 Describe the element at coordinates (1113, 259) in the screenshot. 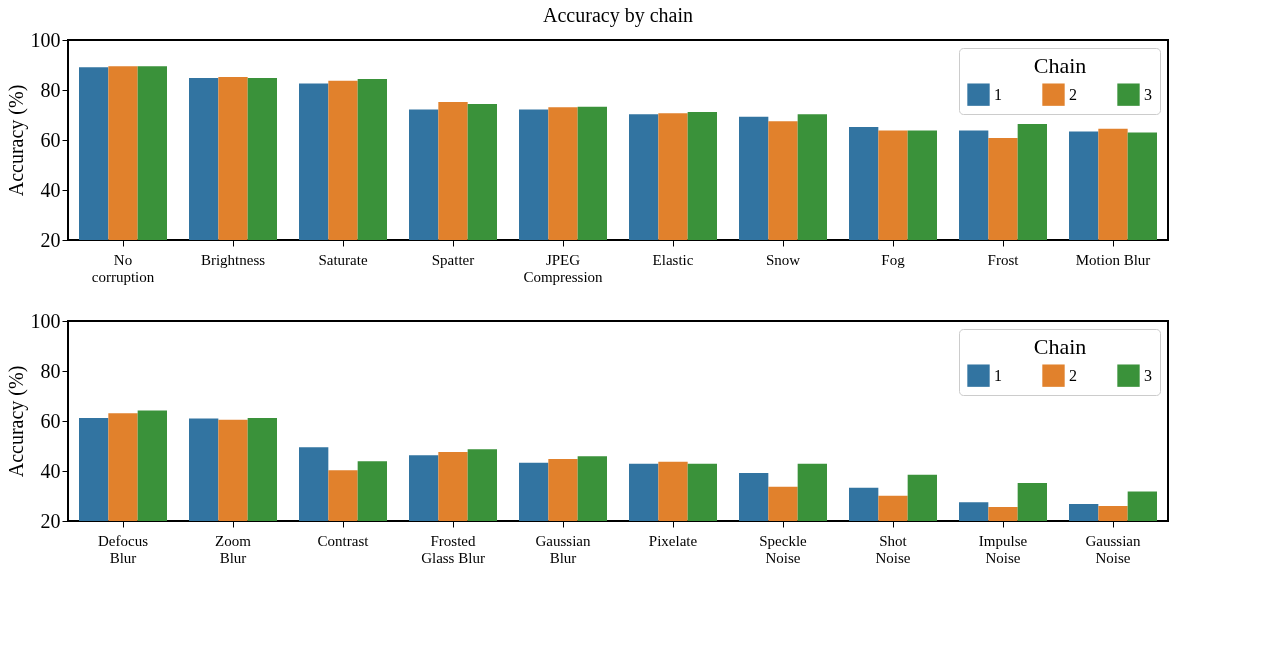

I see `x-tick-label: Motion Blur` at that location.